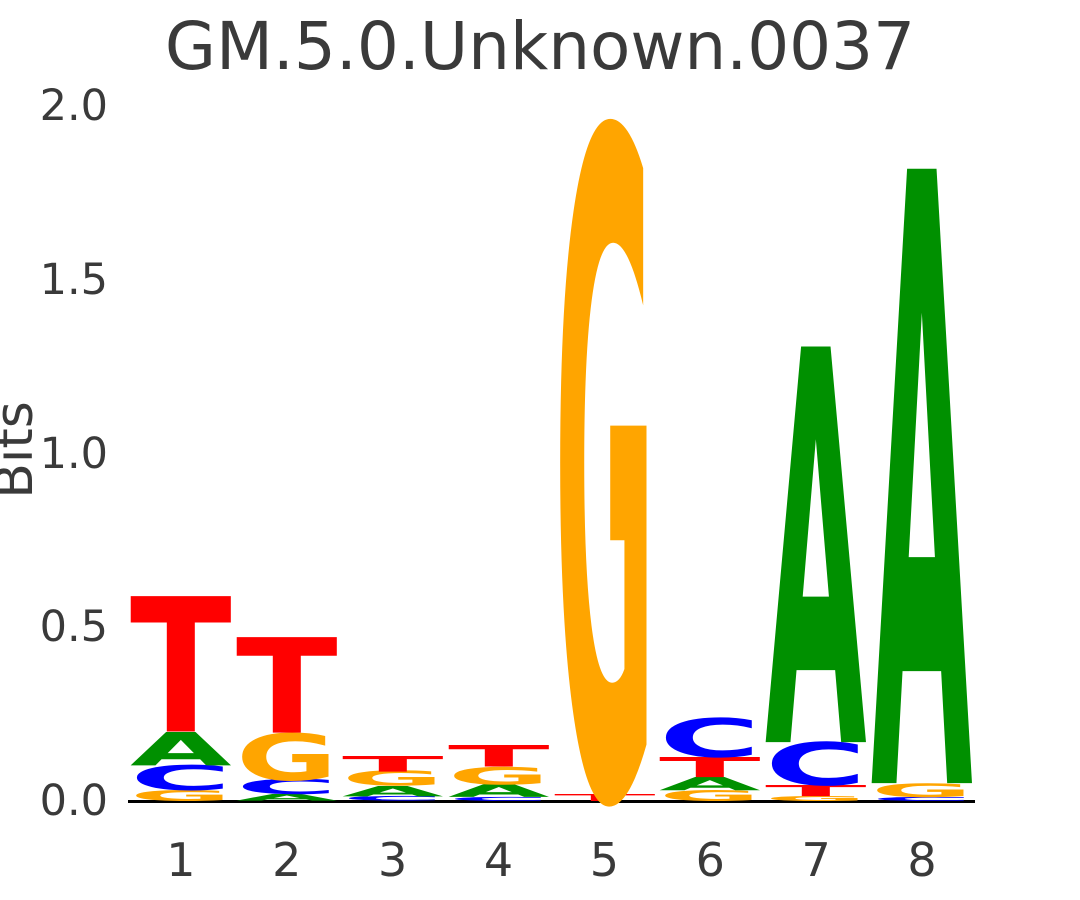  I want to click on logo-letter-A-pos4: A, so click(499, 791).